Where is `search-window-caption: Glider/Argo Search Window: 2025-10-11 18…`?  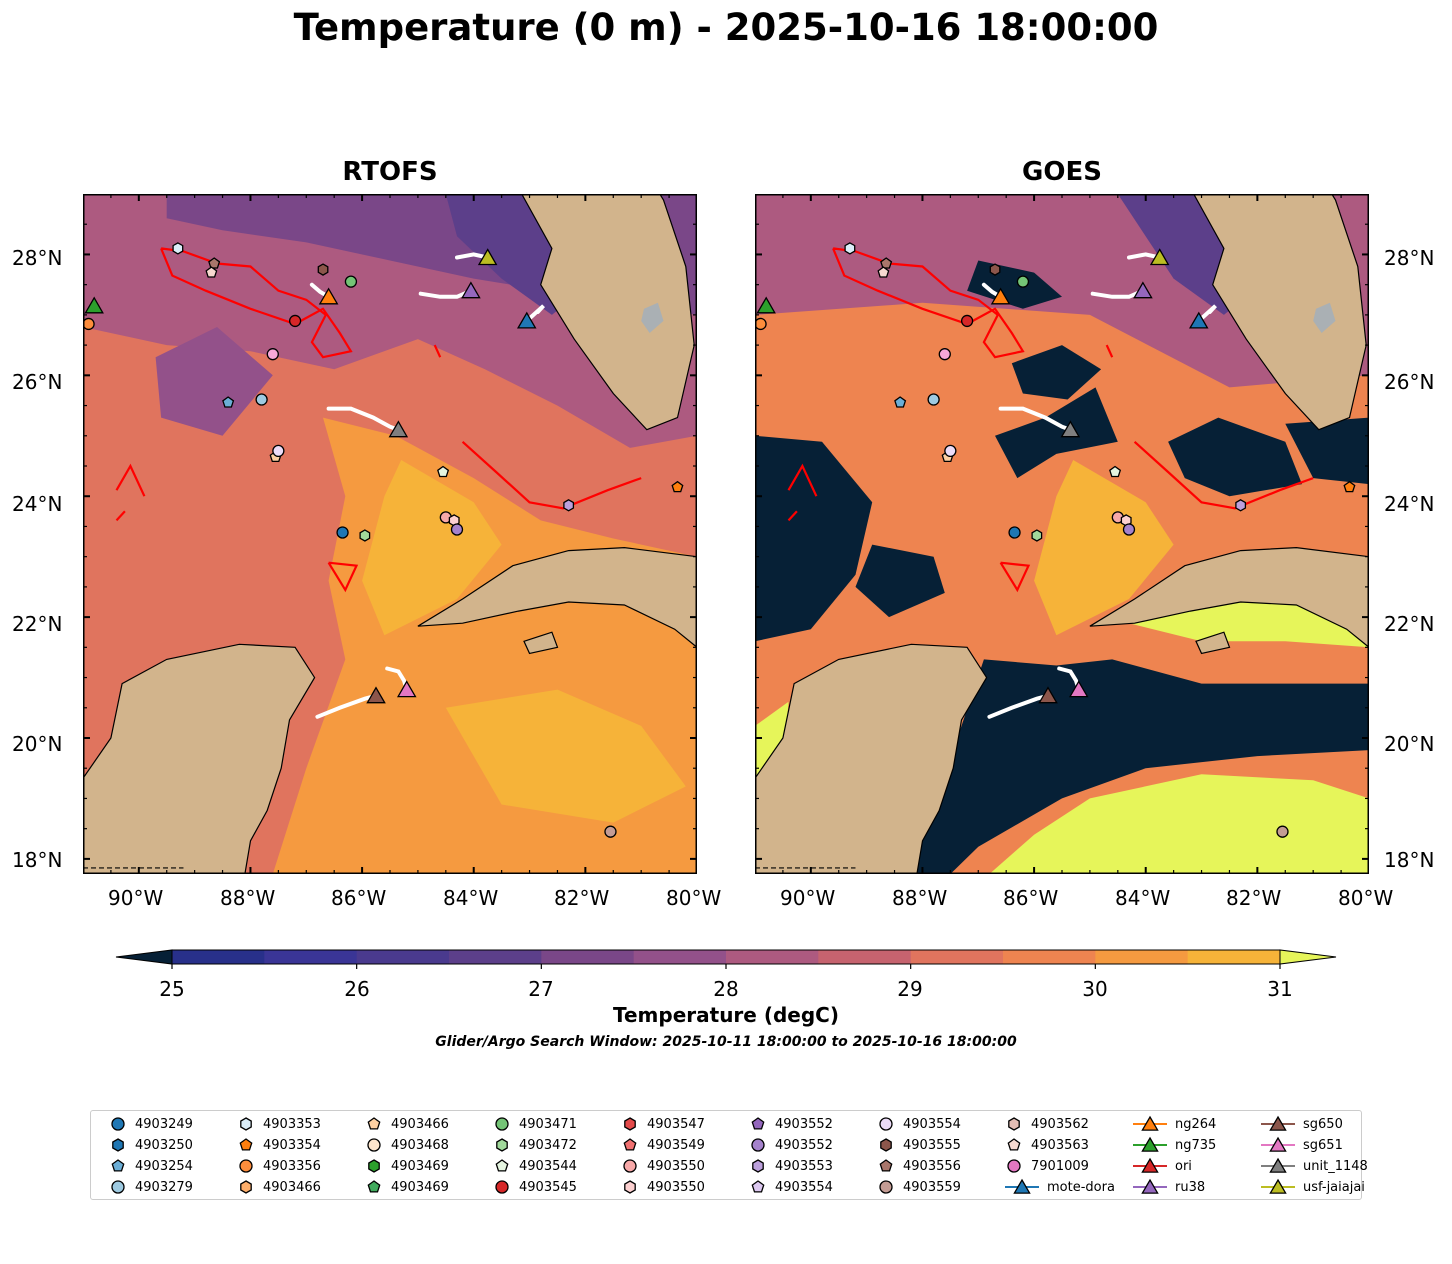
search-window-caption: Glider/Argo Search Window: 2025-10-11 18… is located at coordinates (726, 1042).